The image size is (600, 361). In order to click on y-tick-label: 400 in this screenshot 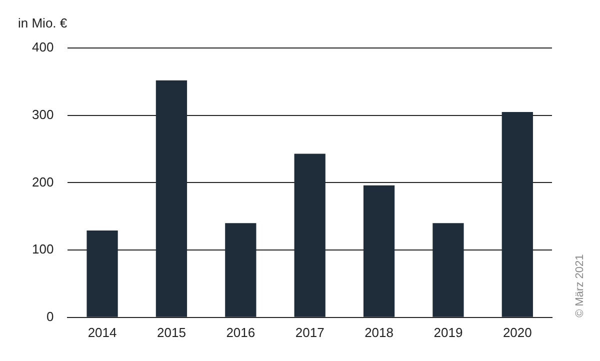, I will do `click(43, 47)`.